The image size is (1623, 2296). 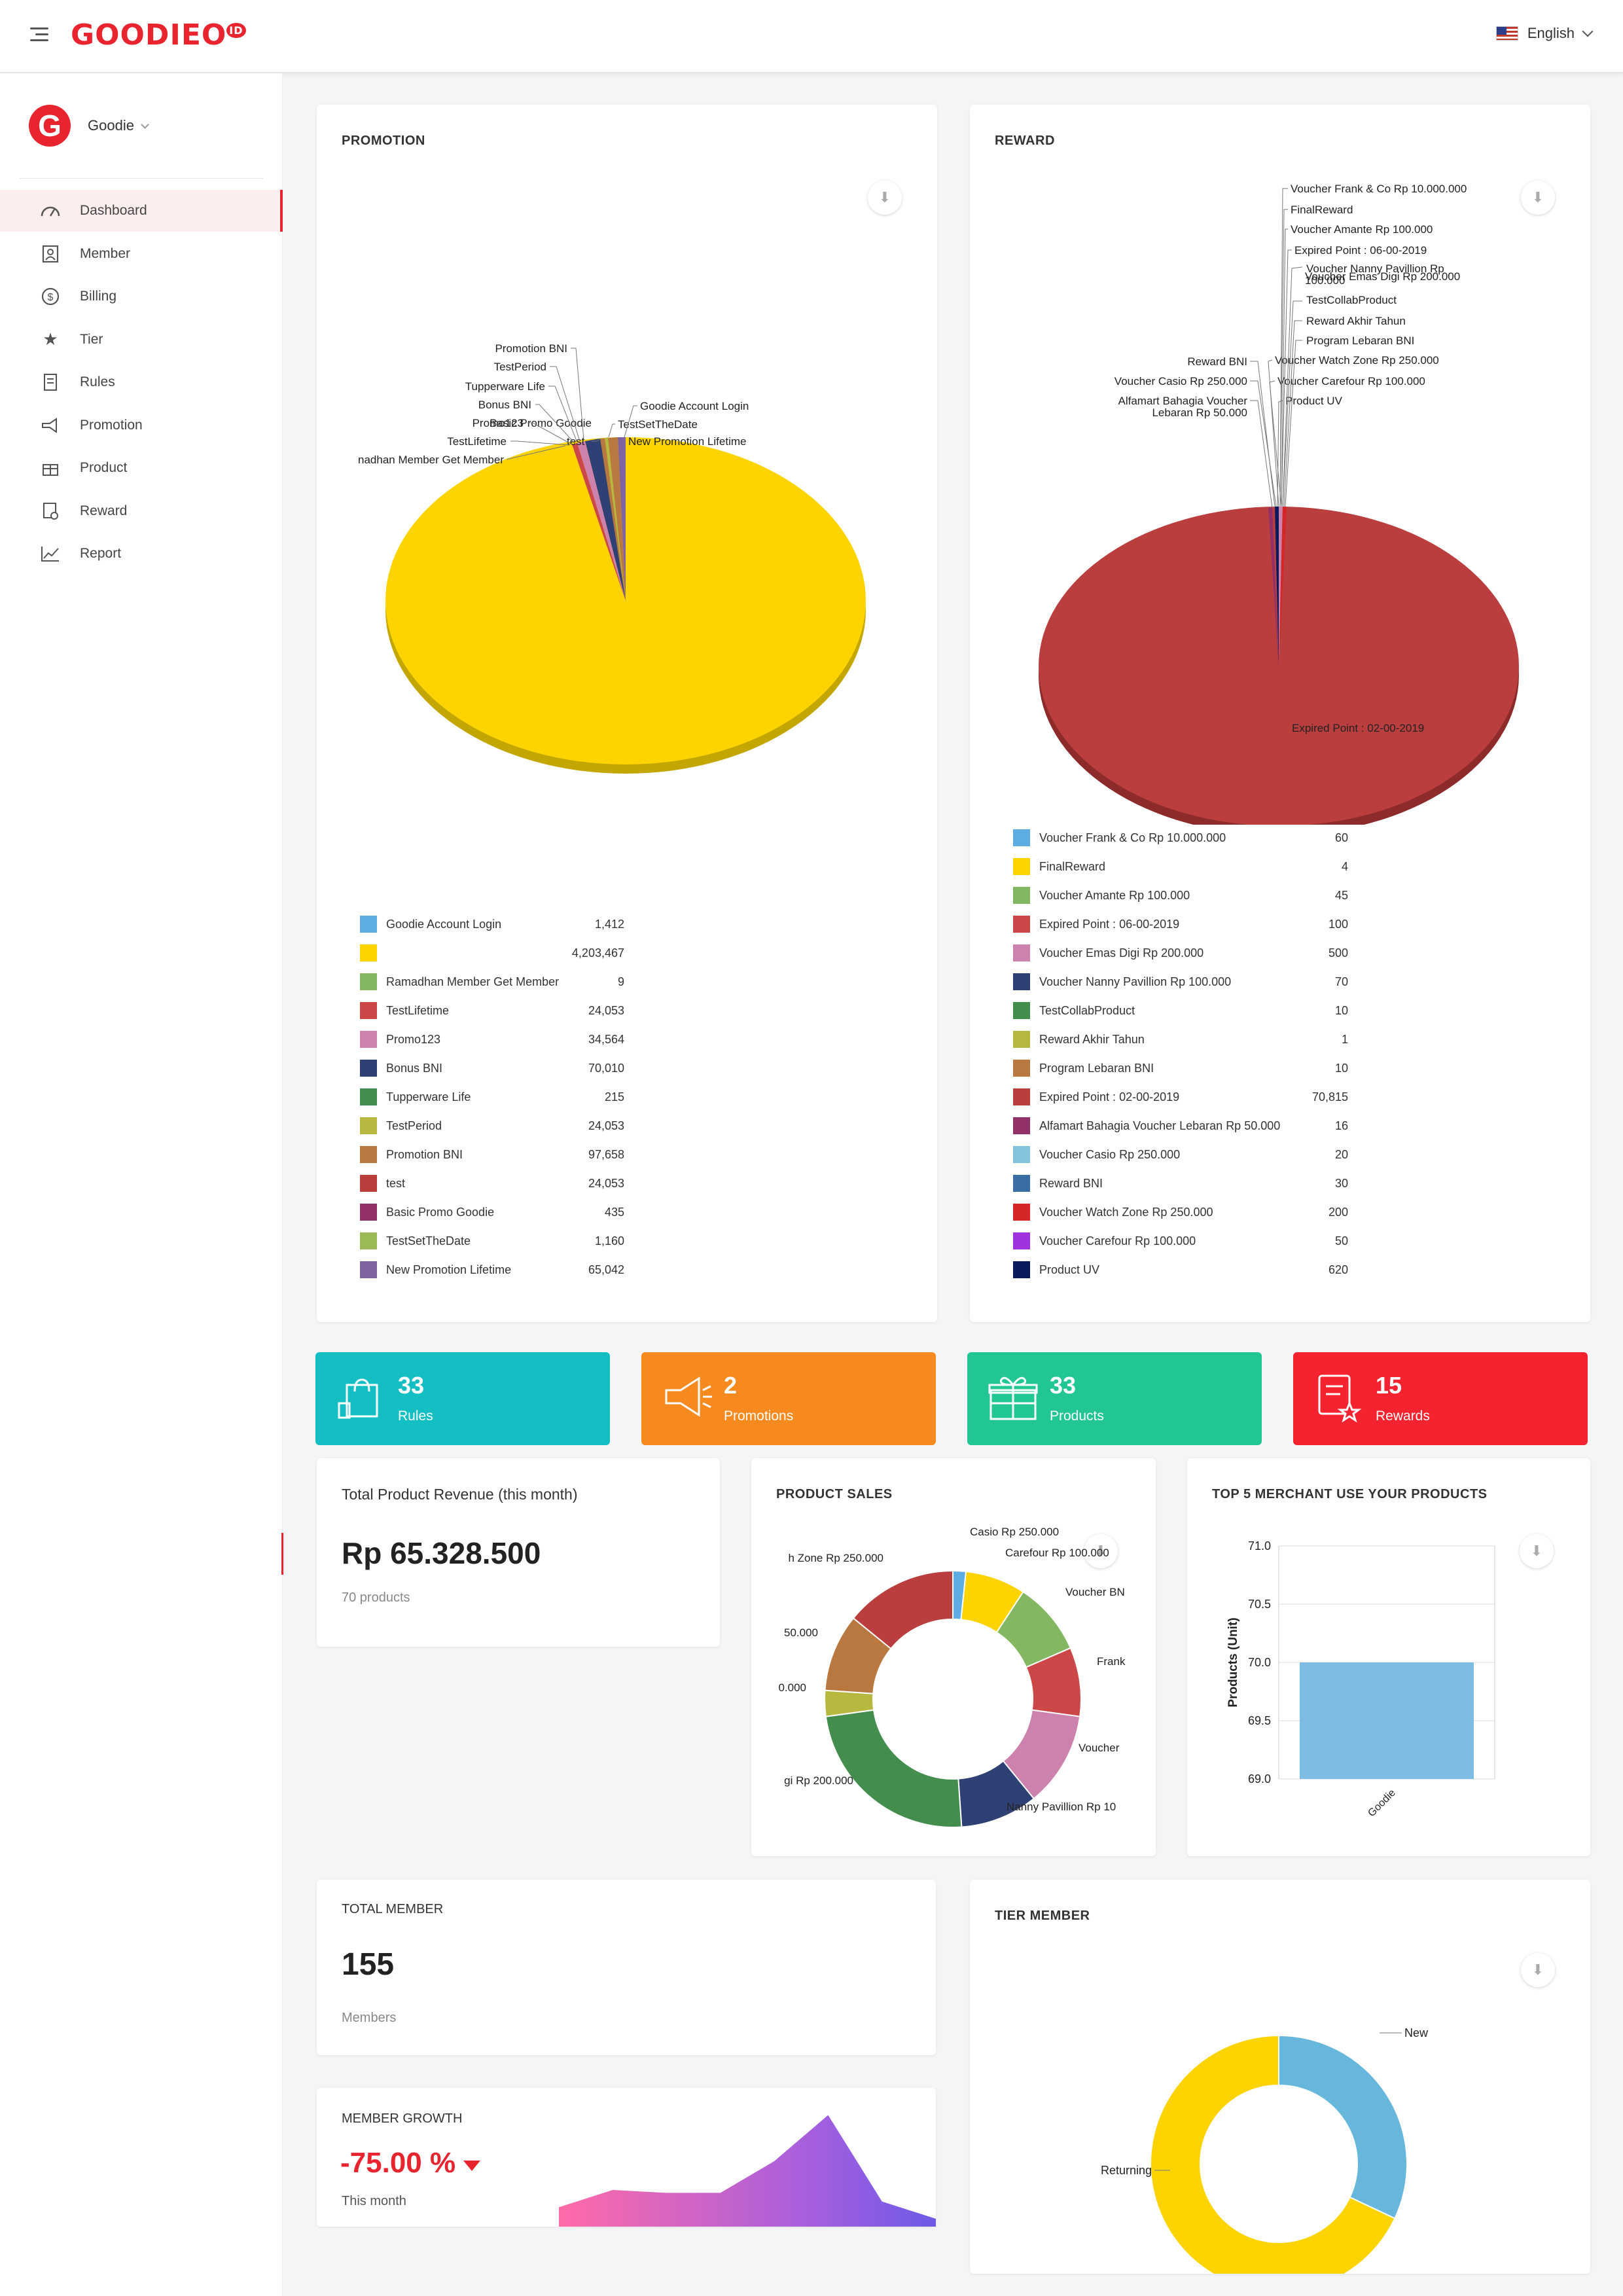 I want to click on brand-switcher: G Goodie, so click(x=89, y=126).